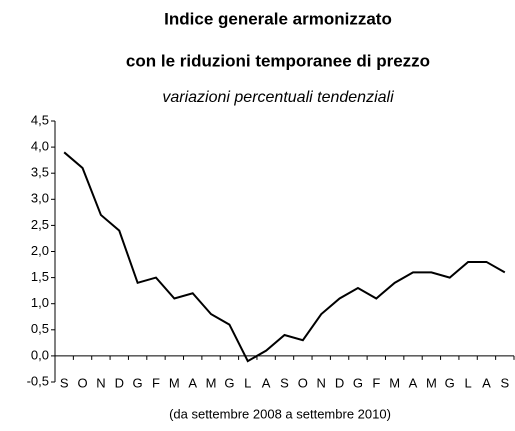 The width and height of the screenshot is (515, 431). Describe the element at coordinates (278, 60) in the screenshot. I see `chart-subtitle: con le riduzioni temporanee di prezzo` at that location.